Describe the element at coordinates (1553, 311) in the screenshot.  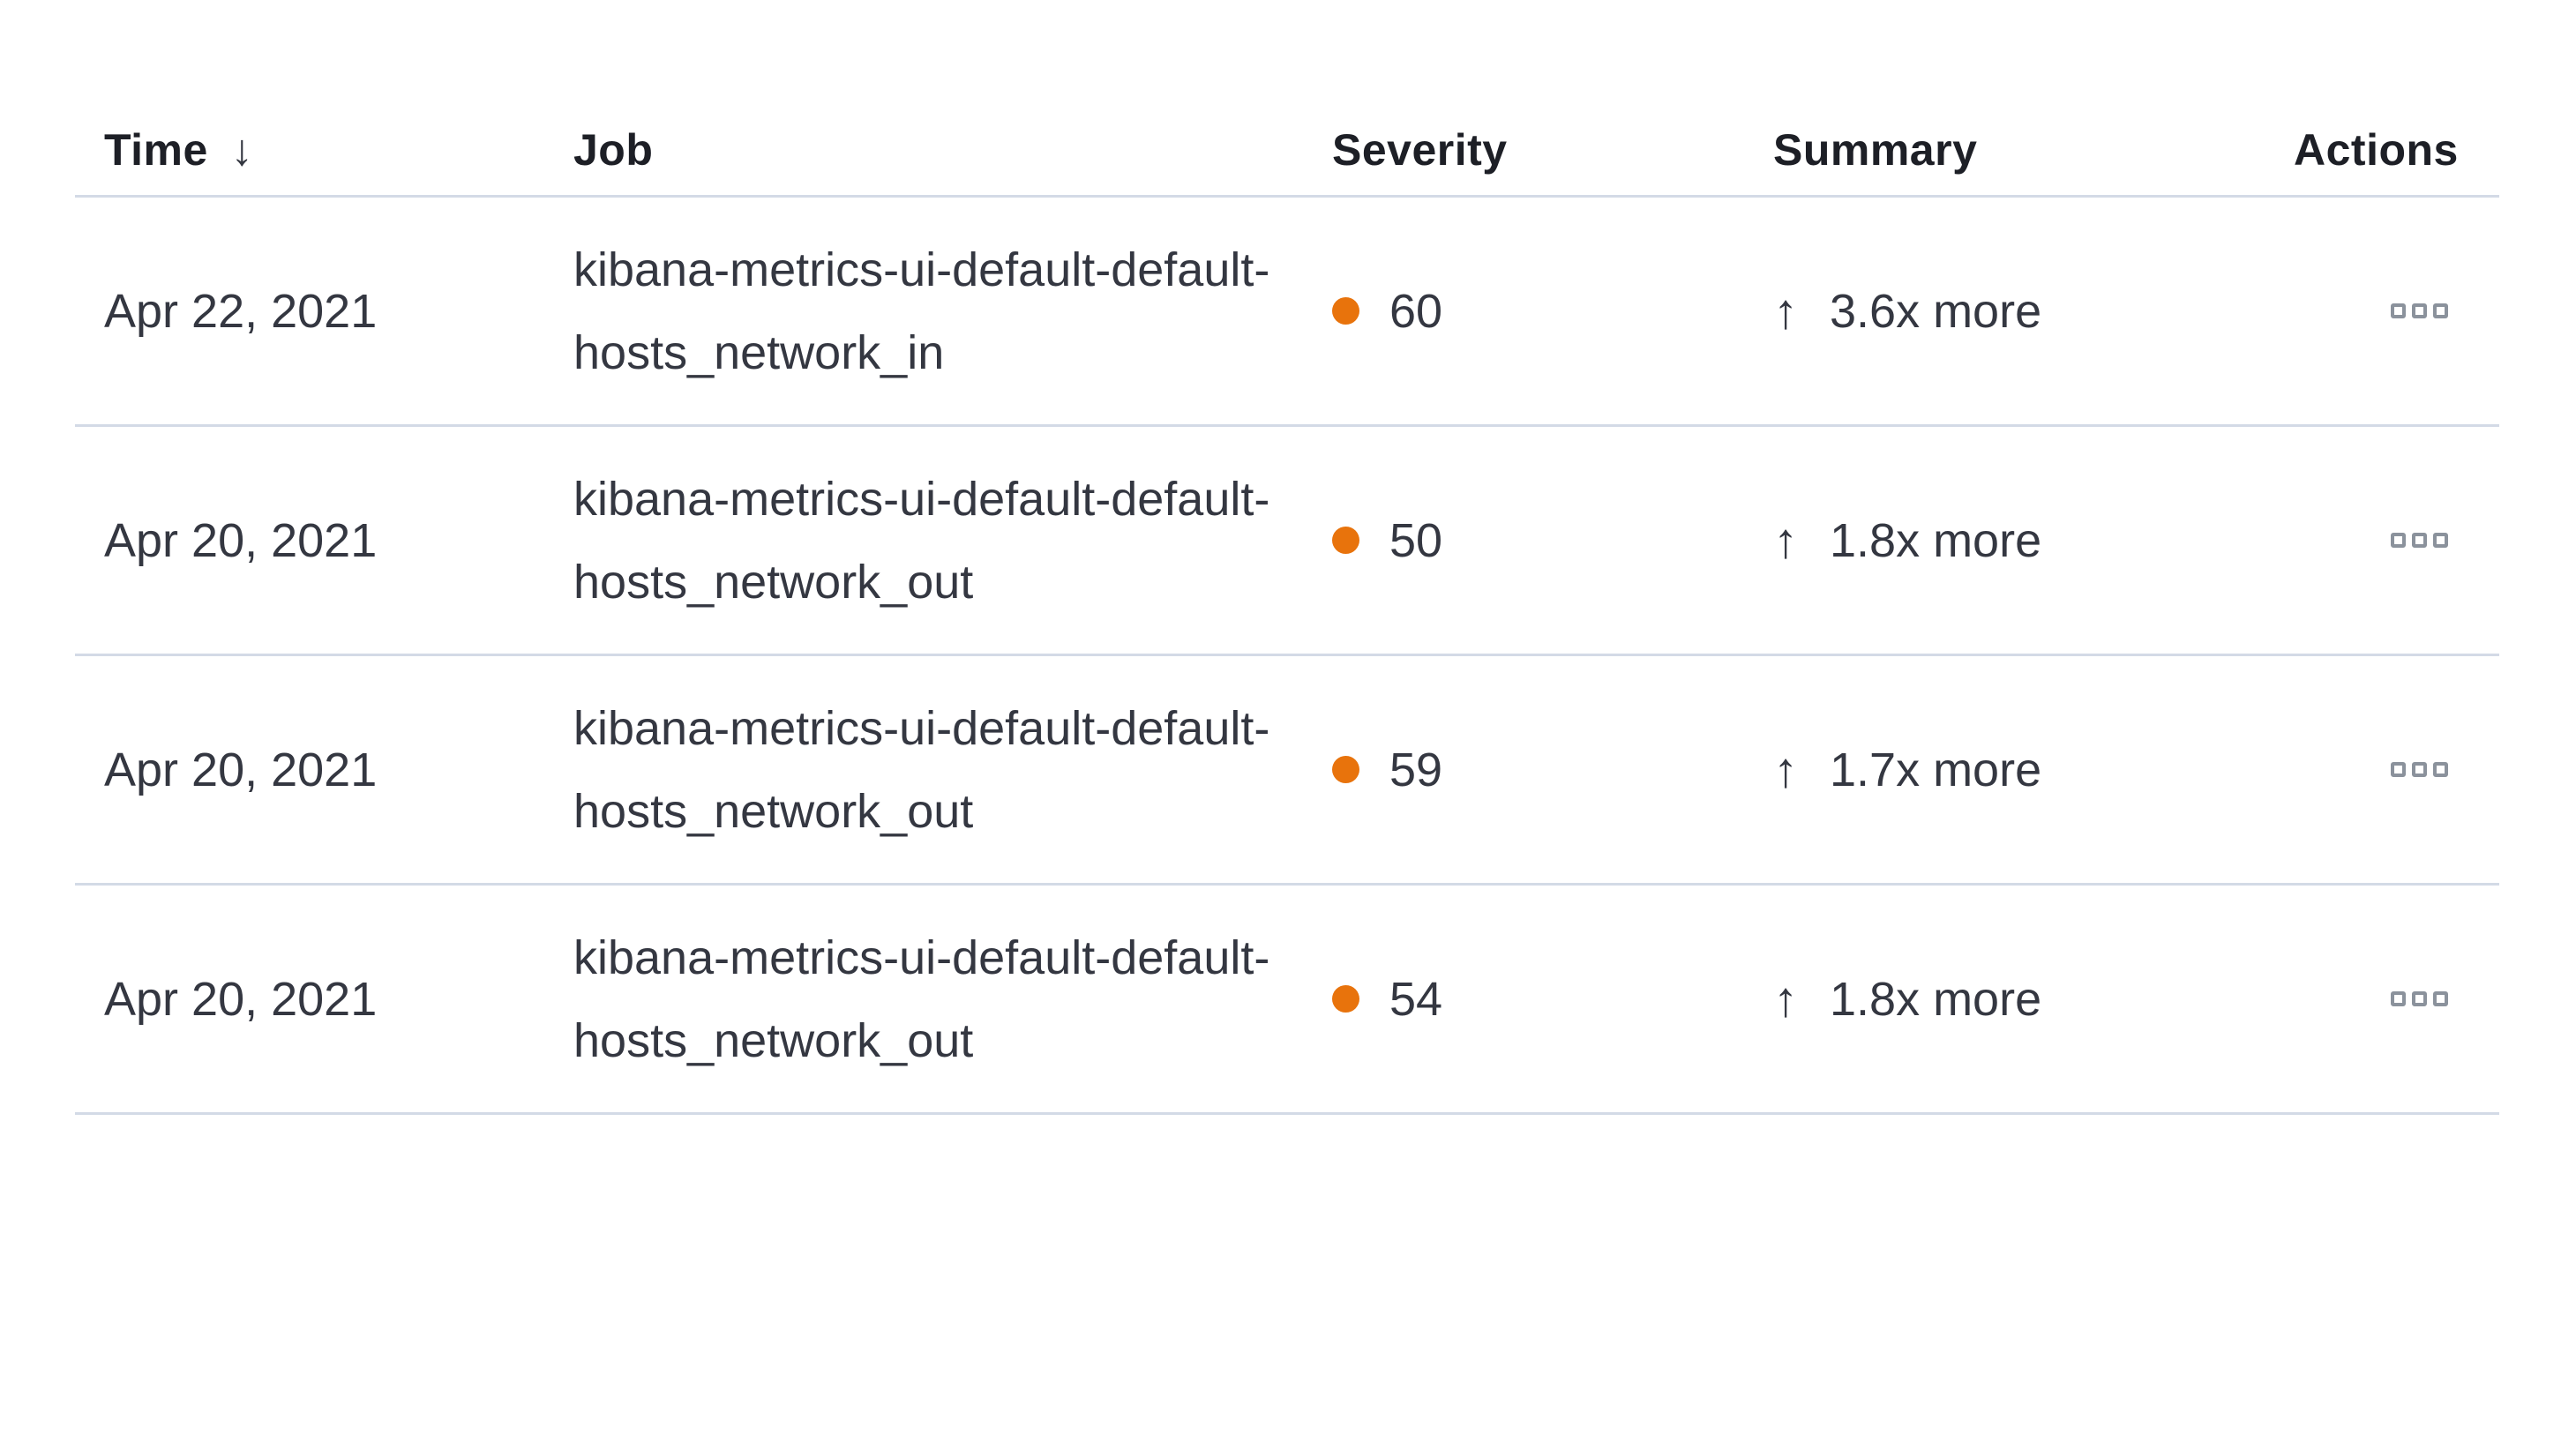
I see `severity-cell: 60` at that location.